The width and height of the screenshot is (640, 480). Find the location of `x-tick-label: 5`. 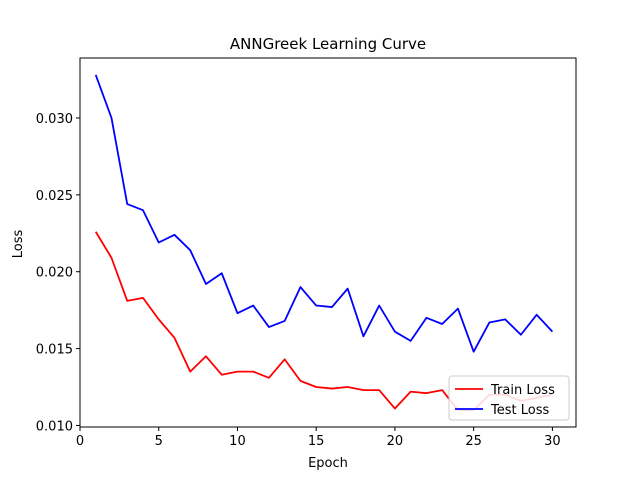

x-tick-label: 5 is located at coordinates (159, 441).